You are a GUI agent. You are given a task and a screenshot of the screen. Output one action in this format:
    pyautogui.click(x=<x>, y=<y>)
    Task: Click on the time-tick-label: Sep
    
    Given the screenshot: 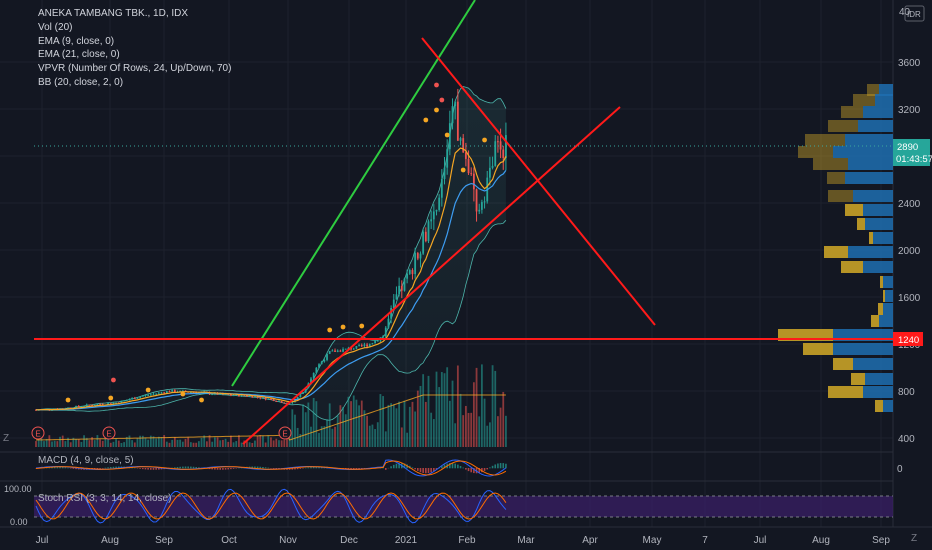 What is the action you would take?
    pyautogui.click(x=164, y=540)
    